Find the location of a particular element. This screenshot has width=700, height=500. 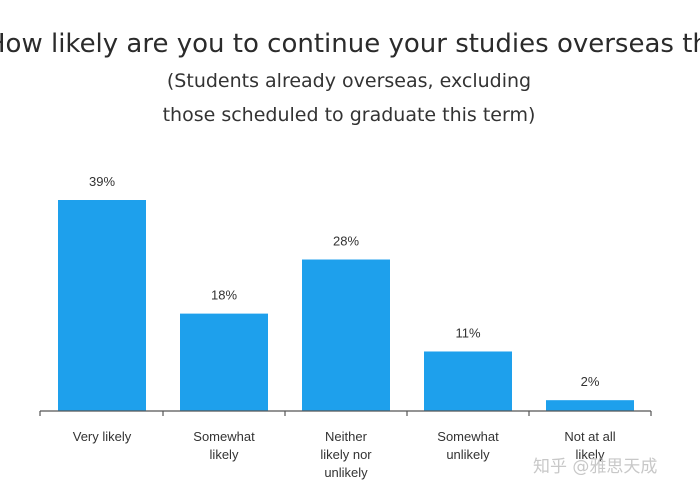

data-label: 18% is located at coordinates (224, 295).